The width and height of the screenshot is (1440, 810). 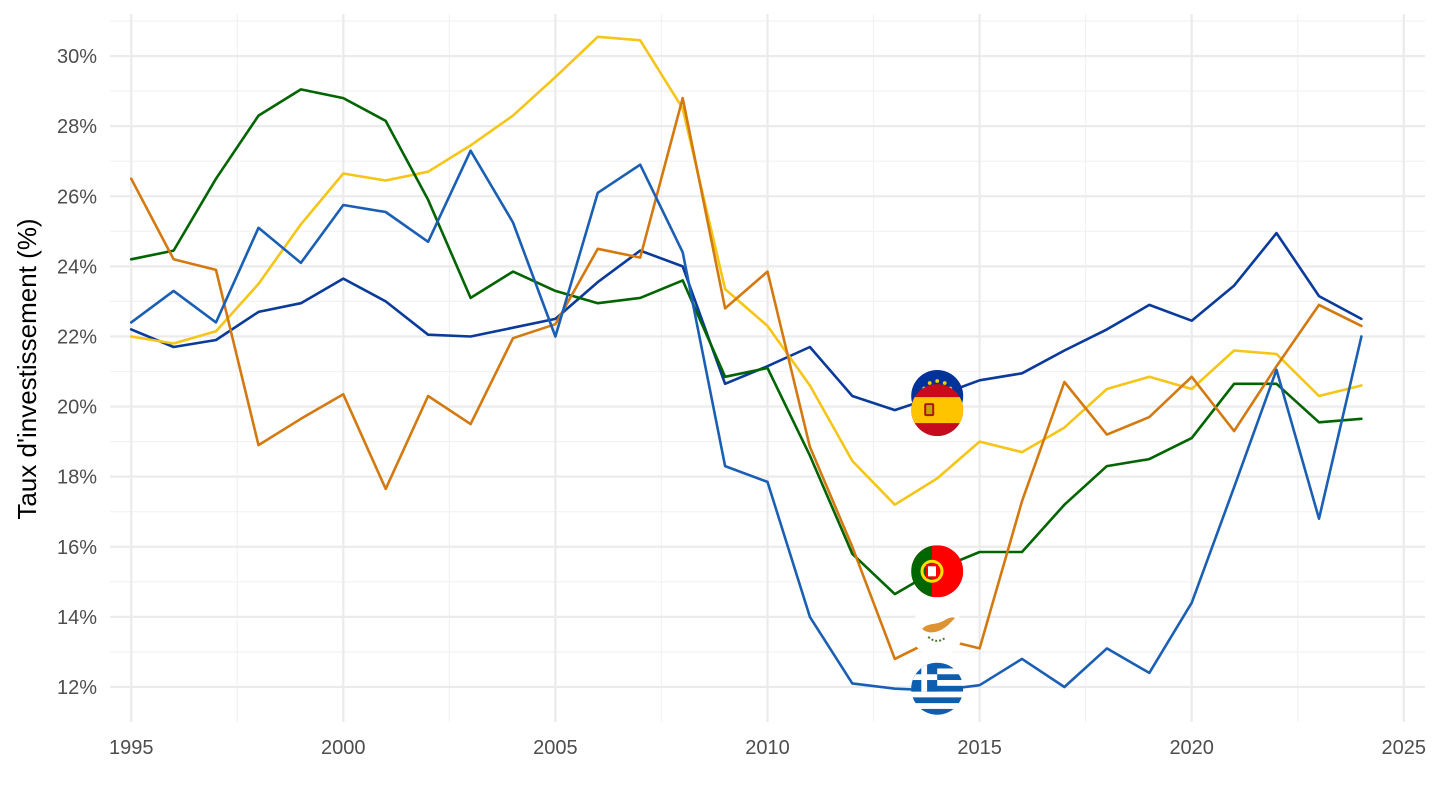 I want to click on y-tick-label: 26%, so click(x=77, y=197).